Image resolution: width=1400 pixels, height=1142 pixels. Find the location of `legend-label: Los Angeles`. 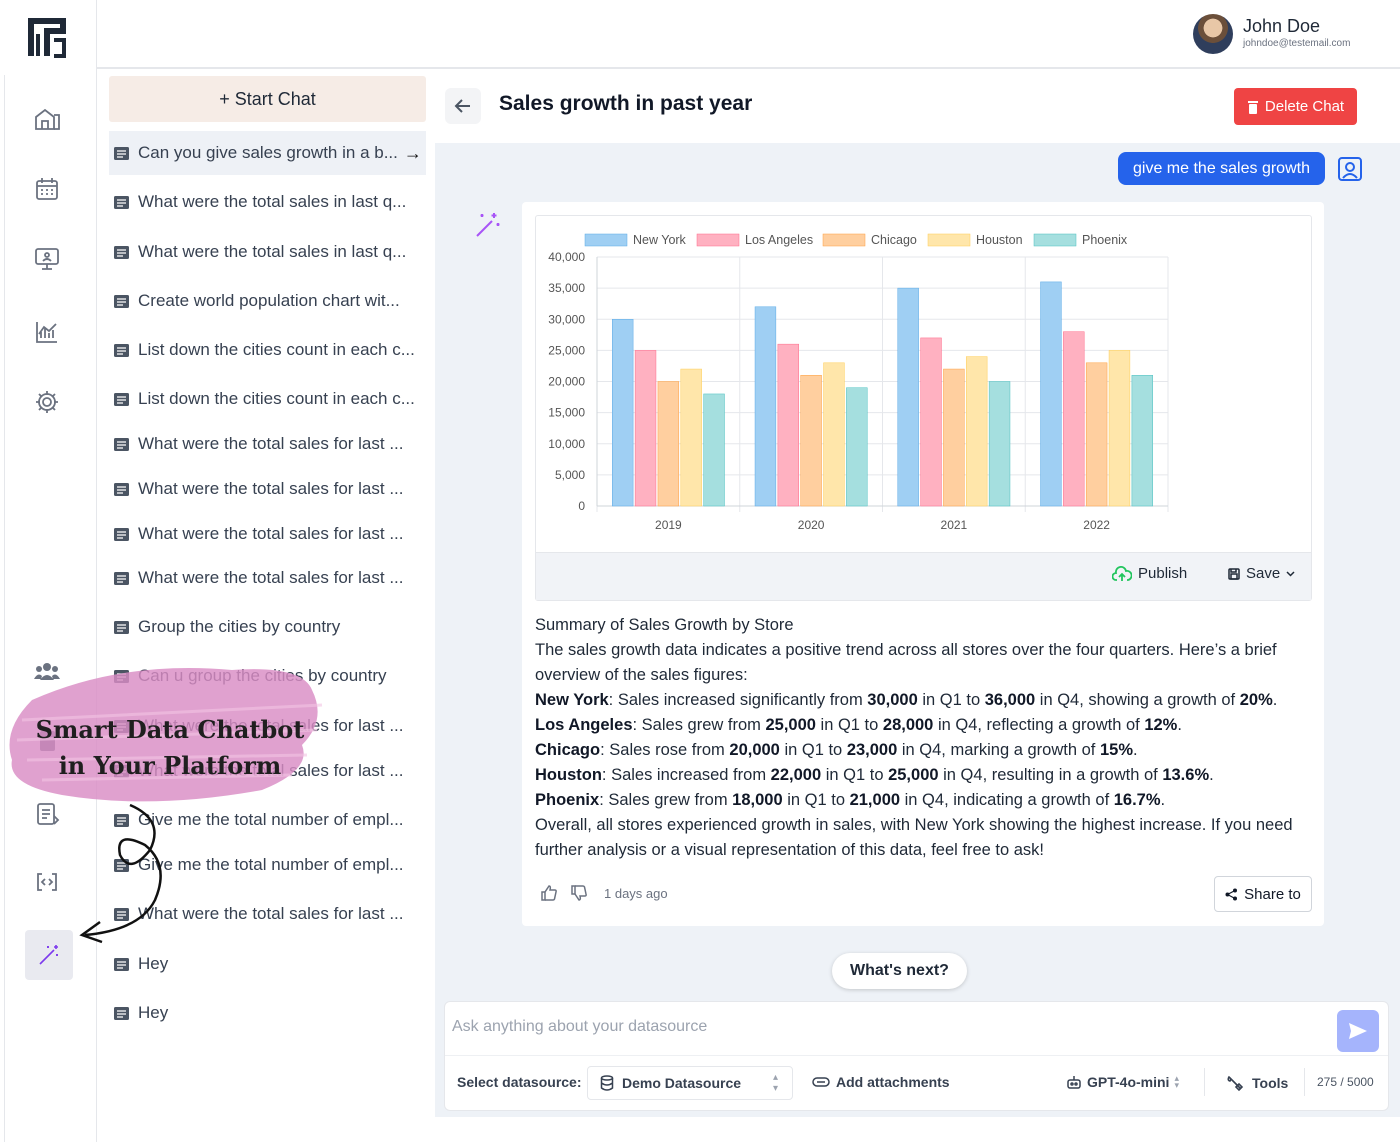

legend-label: Los Angeles is located at coordinates (779, 240).